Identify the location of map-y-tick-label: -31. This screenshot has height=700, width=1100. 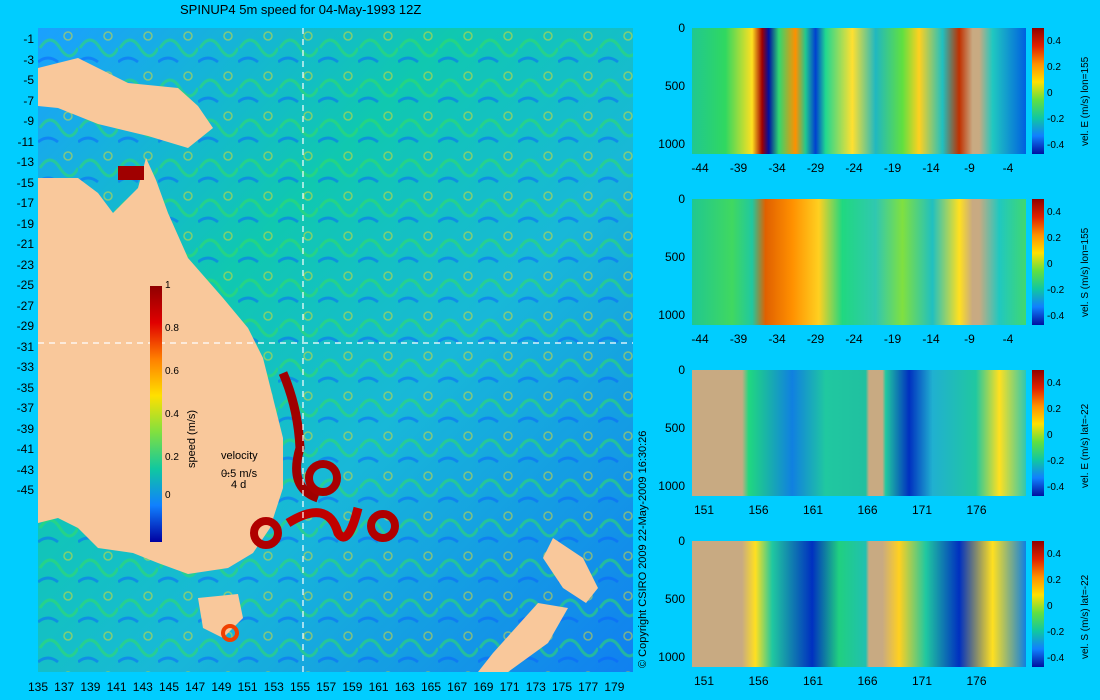
(25, 346).